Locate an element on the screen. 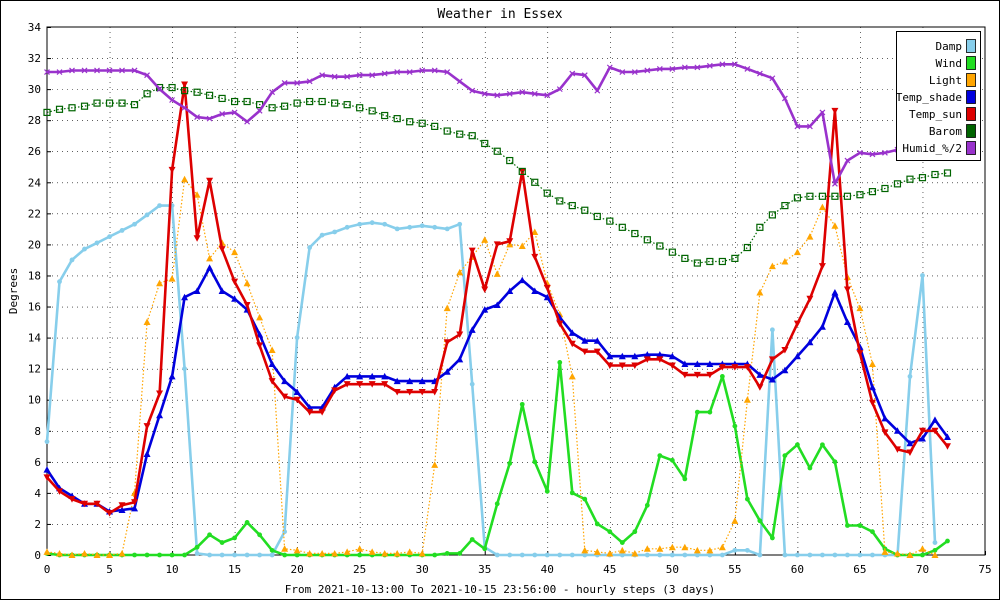 Image resolution: width=1000 pixels, height=604 pixels. x-tick-label: 0 is located at coordinates (47, 569).